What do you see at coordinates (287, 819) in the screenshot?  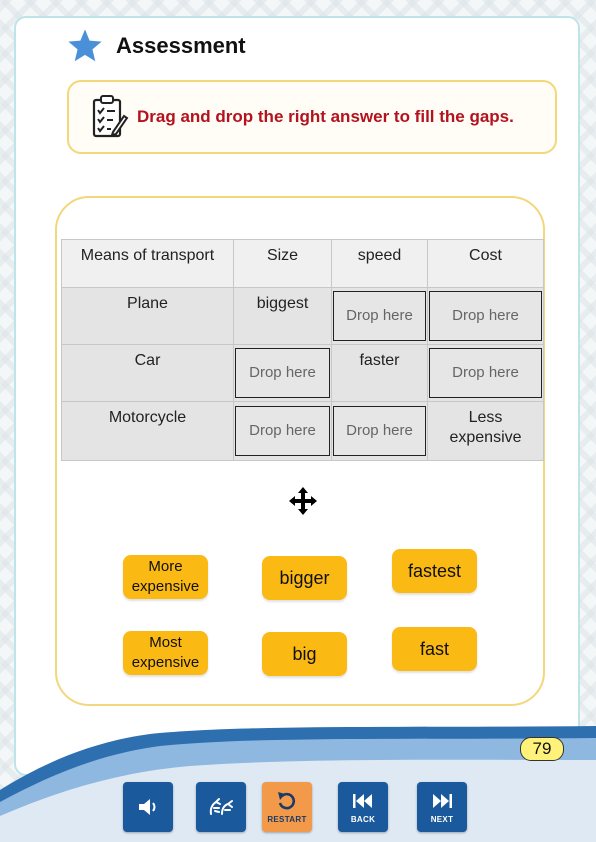 I see `restart-label: RESTART` at bounding box center [287, 819].